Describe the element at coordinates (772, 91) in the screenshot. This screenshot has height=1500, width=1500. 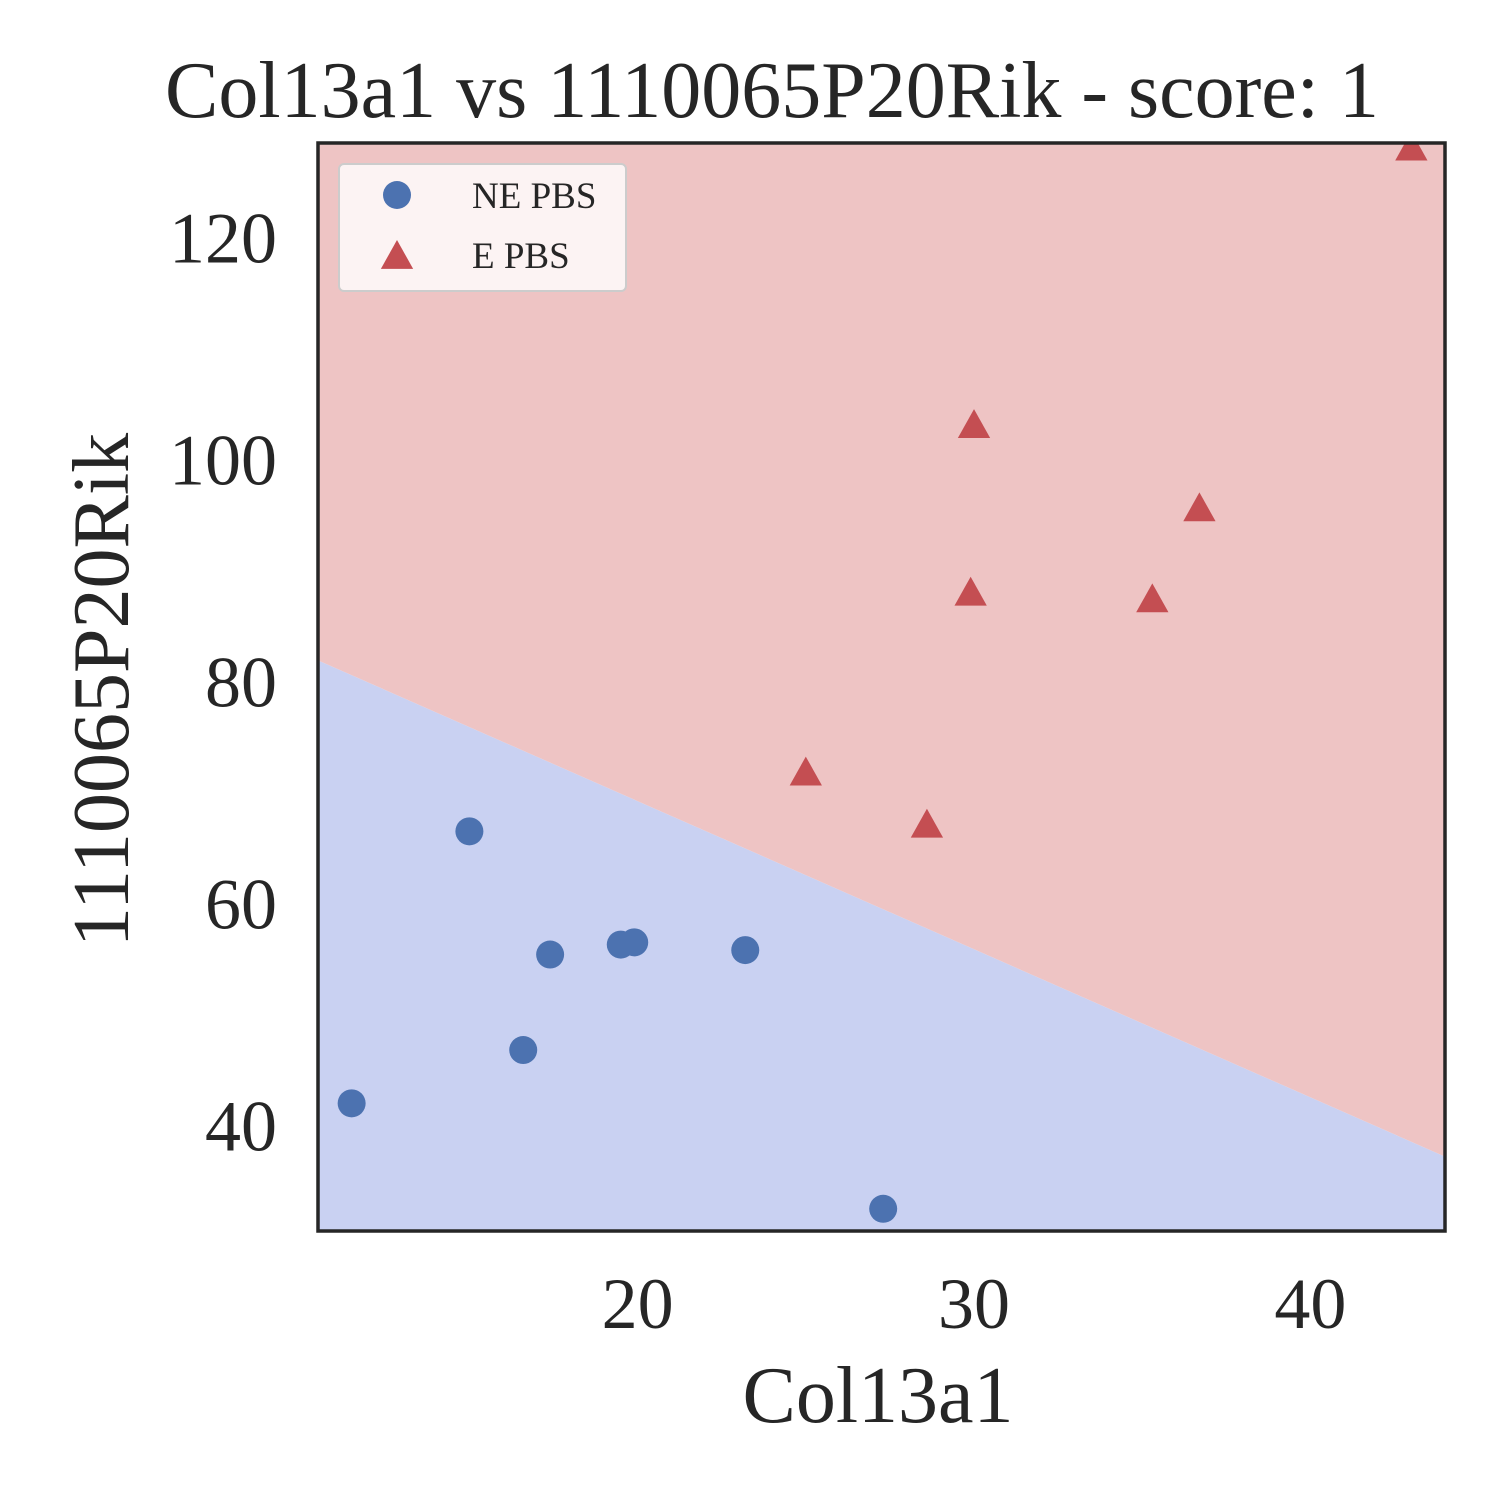
I see `chart-title: Col13a1 vs 1110065P20Rik - score: 1` at that location.